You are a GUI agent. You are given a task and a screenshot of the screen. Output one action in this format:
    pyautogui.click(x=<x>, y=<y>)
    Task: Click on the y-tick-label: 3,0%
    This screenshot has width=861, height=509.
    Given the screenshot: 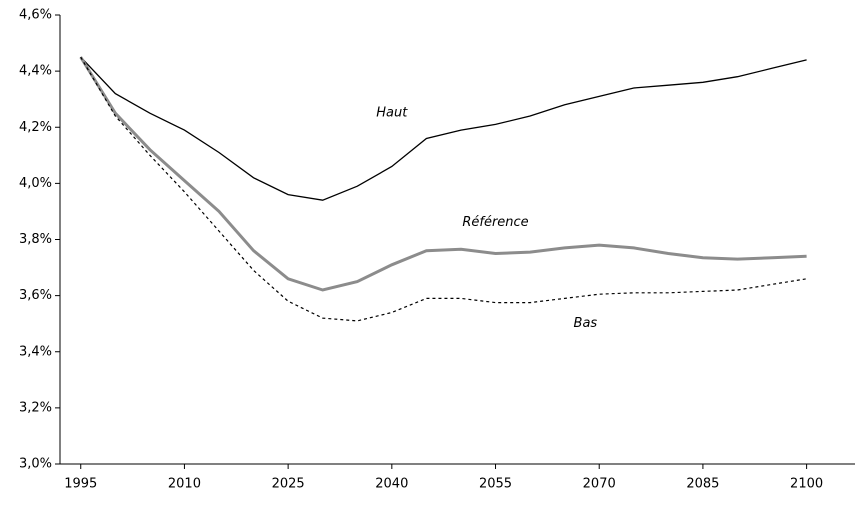 What is the action you would take?
    pyautogui.click(x=35, y=464)
    